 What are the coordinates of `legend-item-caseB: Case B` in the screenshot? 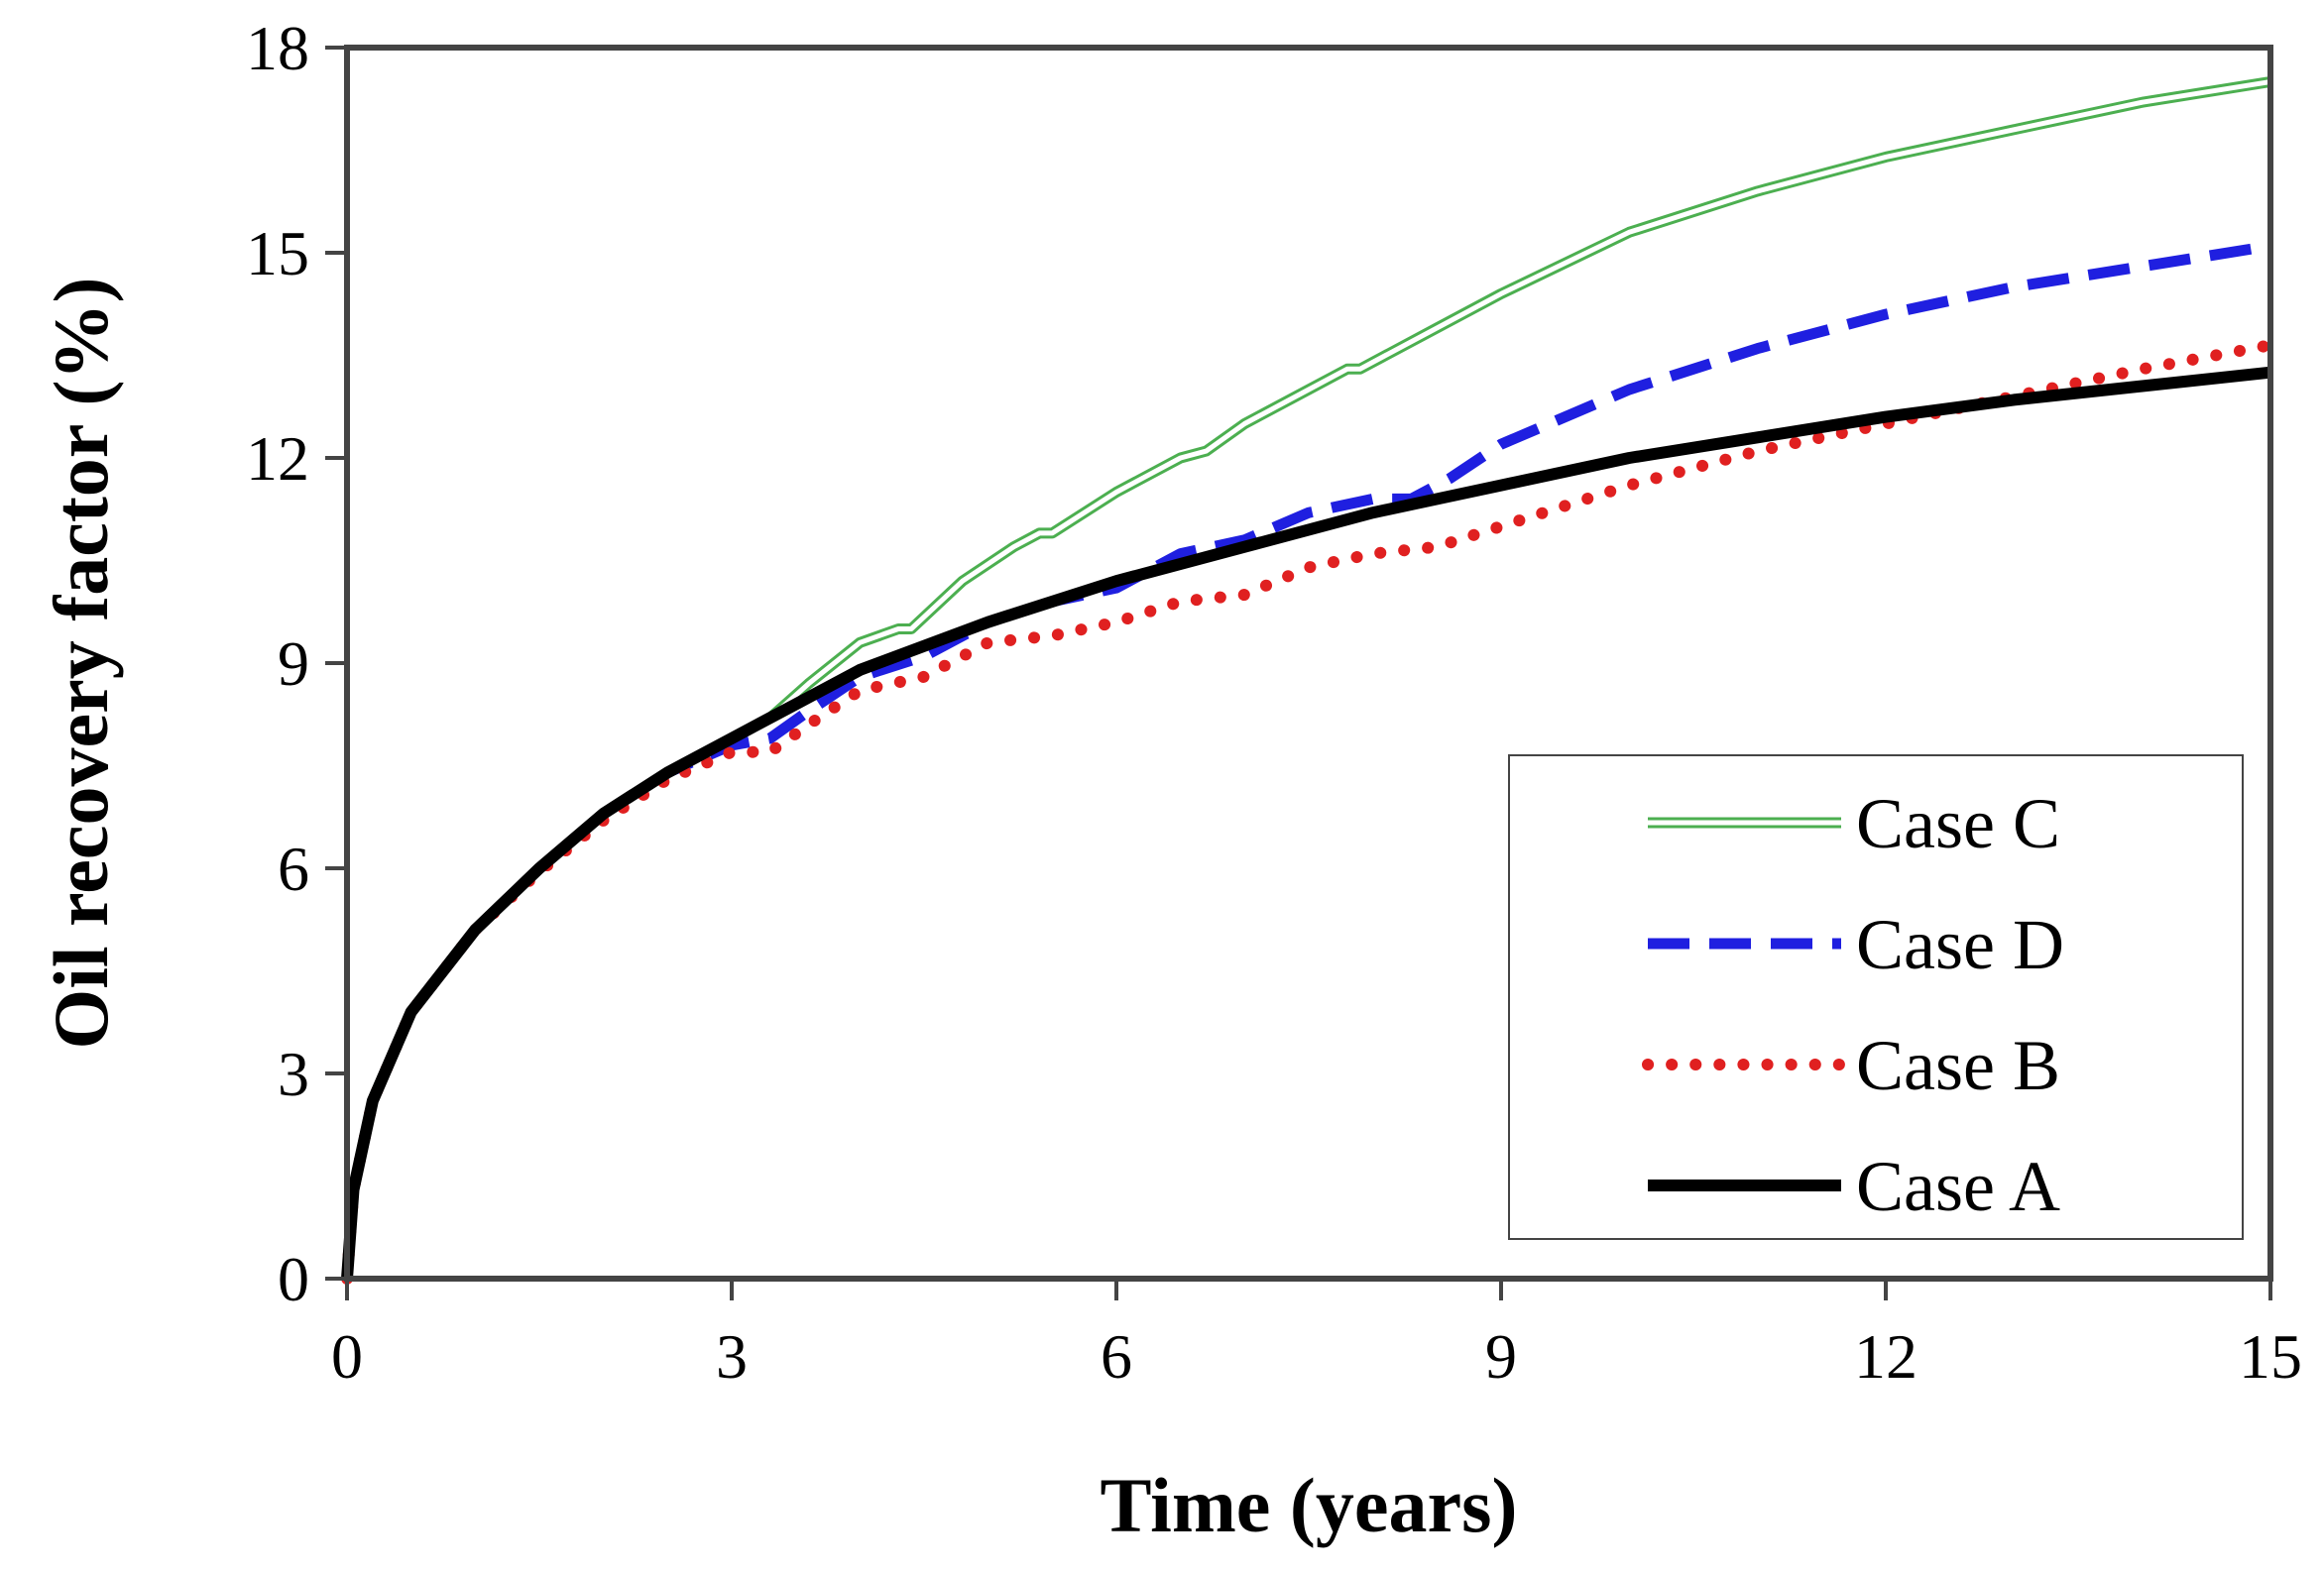 It's located at (1851, 1066).